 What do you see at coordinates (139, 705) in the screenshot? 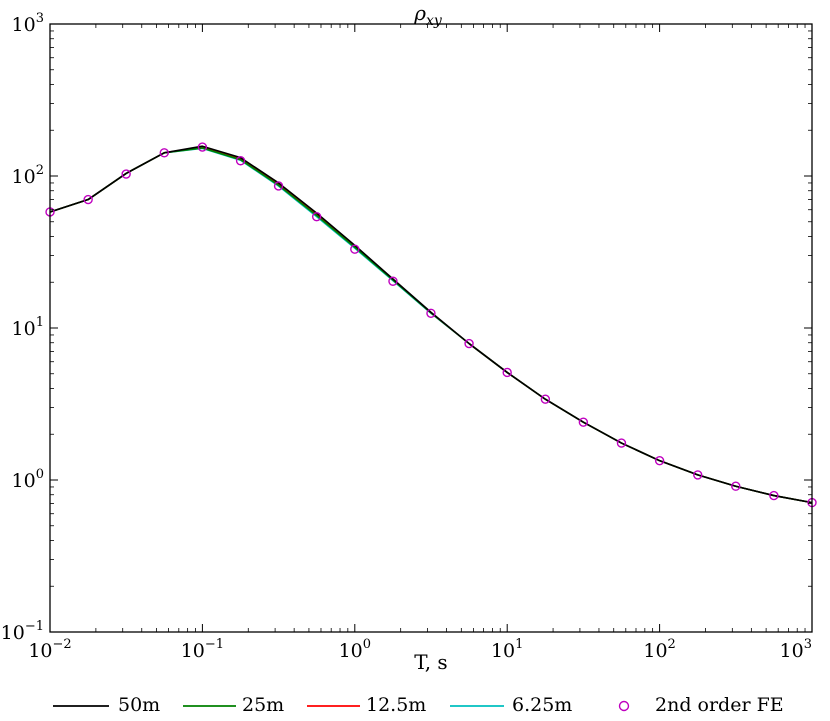
I see `legend-label-50m: 50m` at bounding box center [139, 705].